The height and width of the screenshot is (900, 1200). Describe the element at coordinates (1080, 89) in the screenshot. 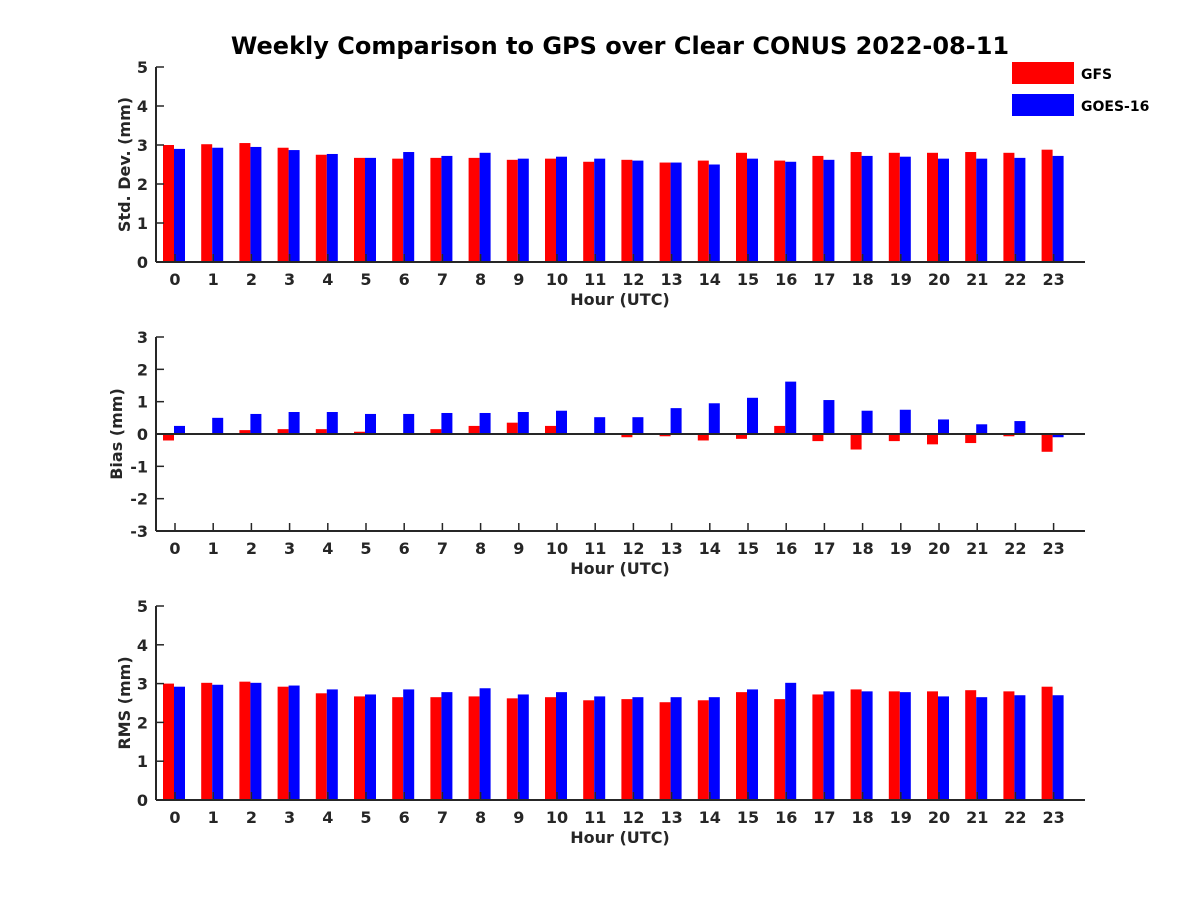

I see `legend: GFS GOES-16` at that location.